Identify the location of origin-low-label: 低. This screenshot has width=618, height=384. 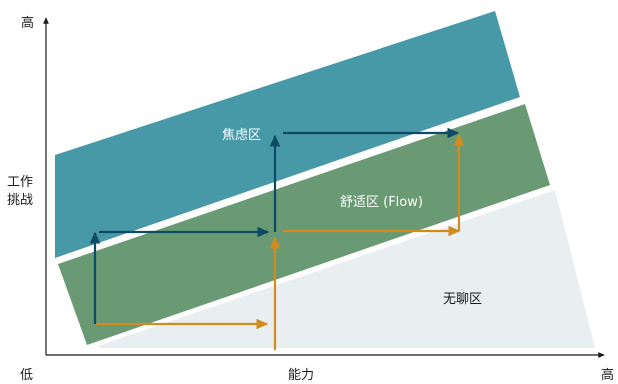
(27, 375).